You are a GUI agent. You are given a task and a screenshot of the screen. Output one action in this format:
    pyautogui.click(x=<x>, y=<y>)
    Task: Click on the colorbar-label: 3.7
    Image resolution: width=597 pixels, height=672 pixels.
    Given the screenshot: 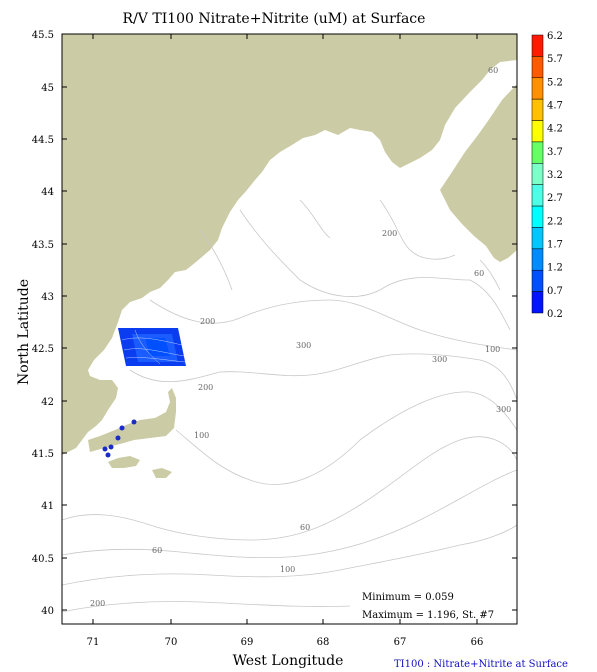 What is the action you would take?
    pyautogui.click(x=555, y=152)
    